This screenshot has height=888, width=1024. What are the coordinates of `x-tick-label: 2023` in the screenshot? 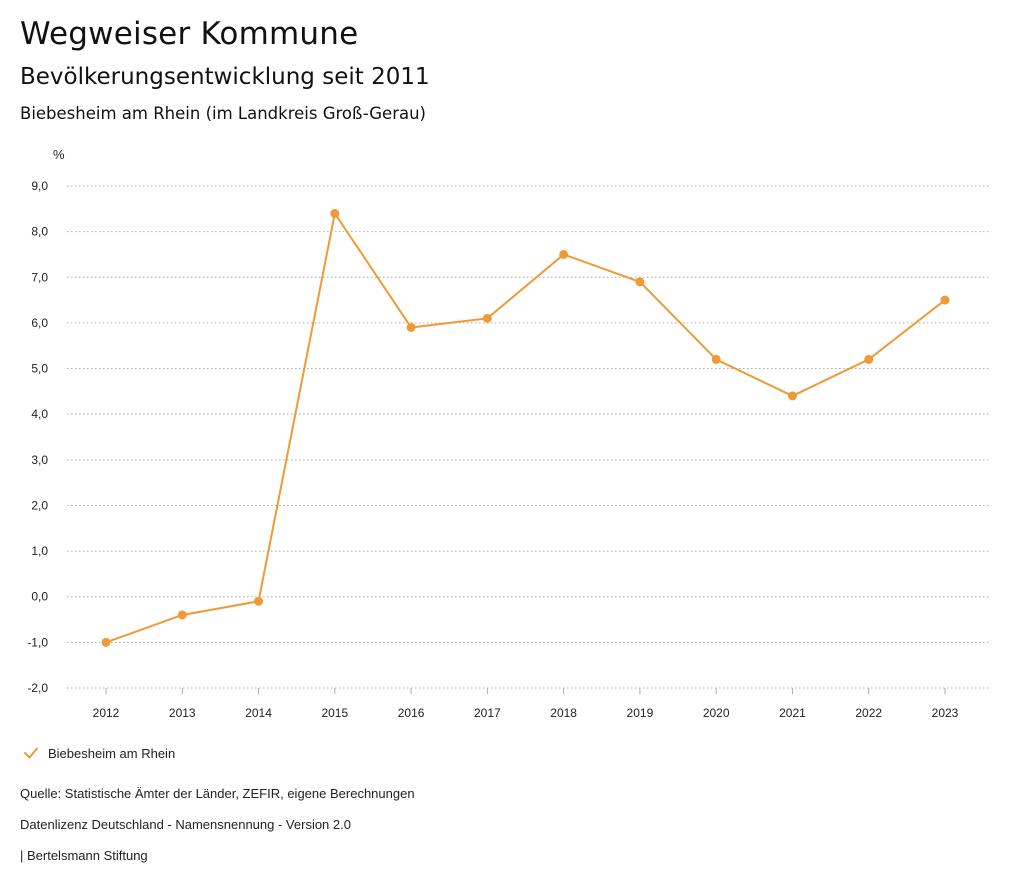 It's located at (945, 713).